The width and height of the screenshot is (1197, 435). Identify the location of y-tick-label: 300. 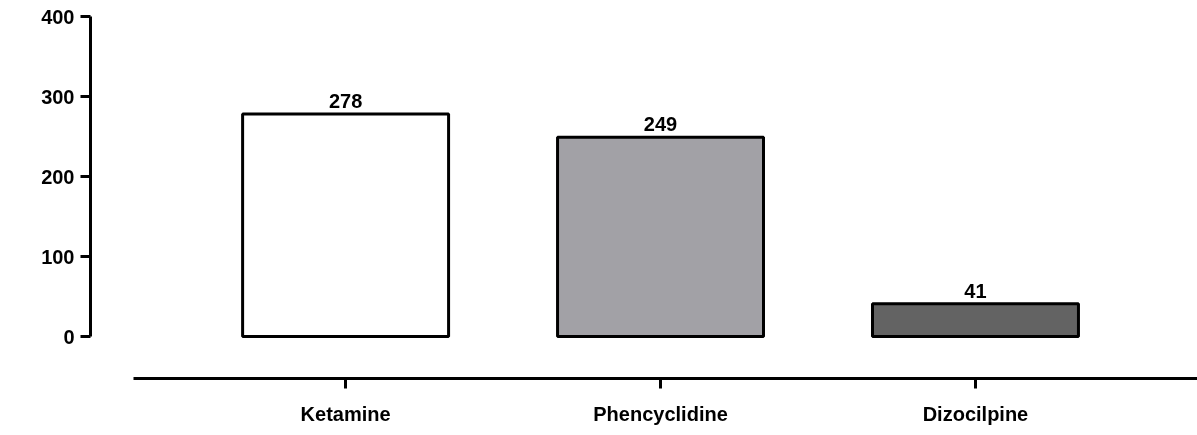
(58, 96).